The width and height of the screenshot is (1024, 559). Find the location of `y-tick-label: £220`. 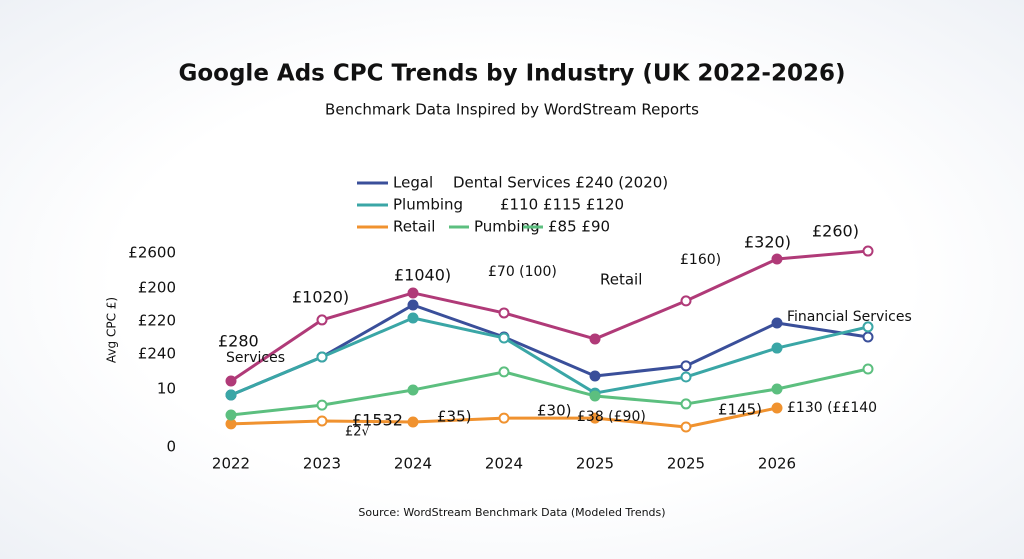

y-tick-label: £220 is located at coordinates (157, 320).